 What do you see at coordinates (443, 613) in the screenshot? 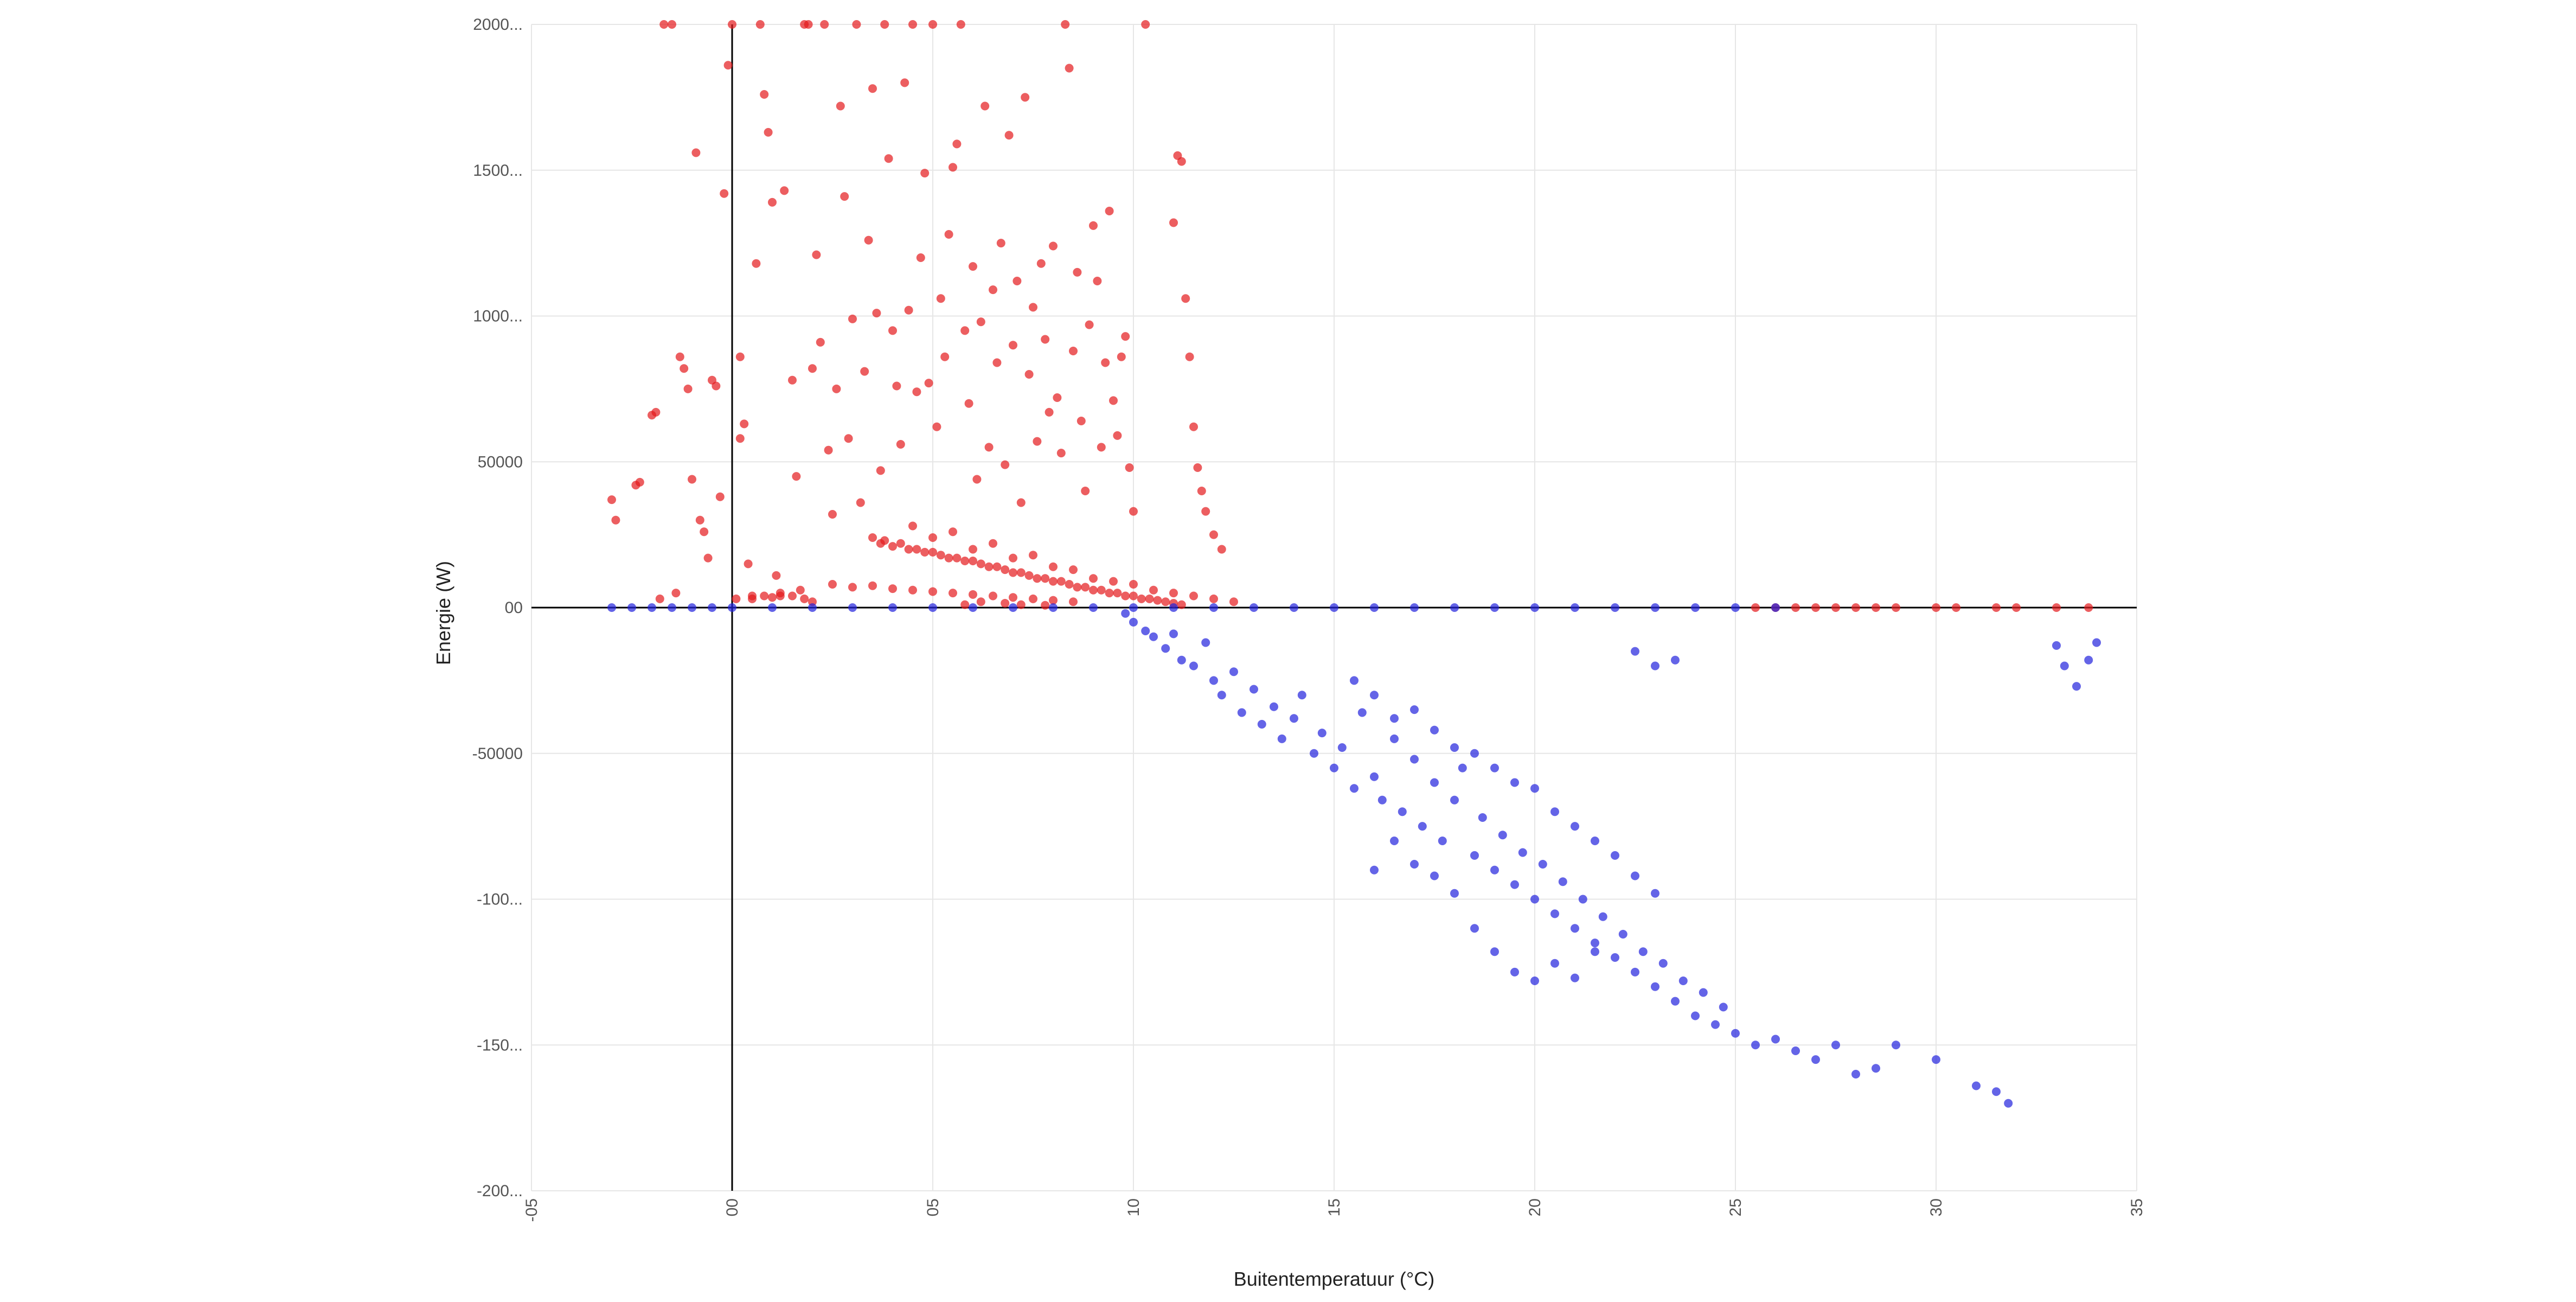
I see `y-axis-title: Energie (W)` at bounding box center [443, 613].